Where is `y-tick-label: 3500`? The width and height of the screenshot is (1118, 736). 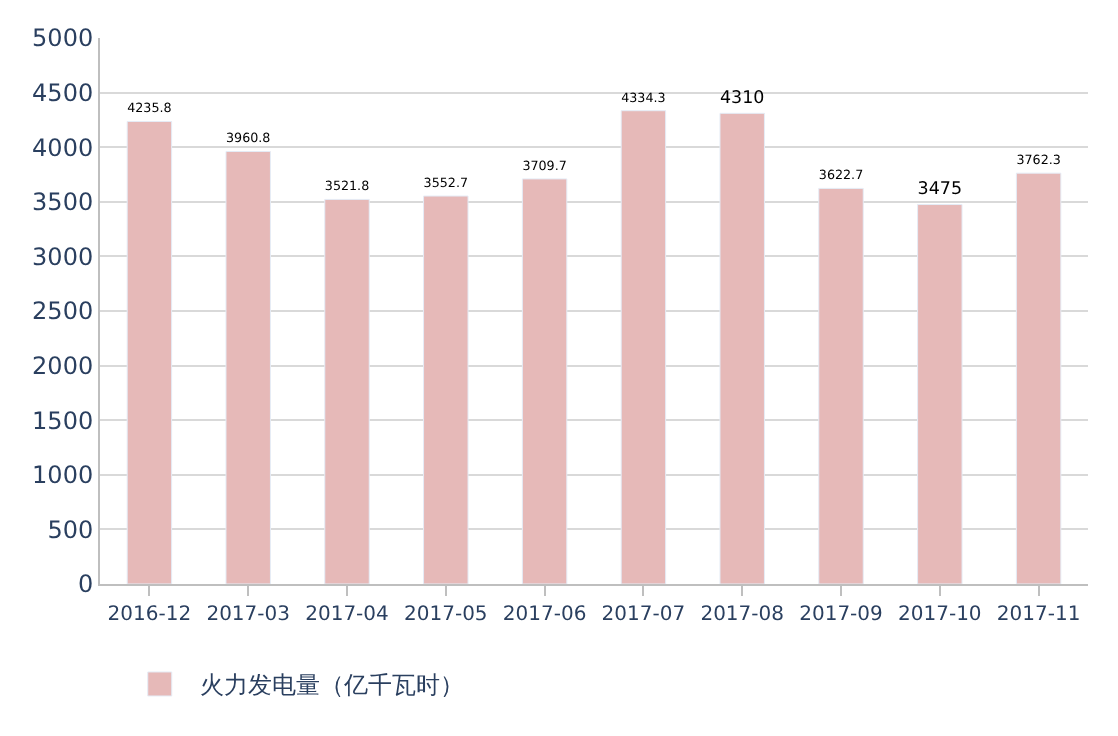
y-tick-label: 3500 is located at coordinates (63, 202).